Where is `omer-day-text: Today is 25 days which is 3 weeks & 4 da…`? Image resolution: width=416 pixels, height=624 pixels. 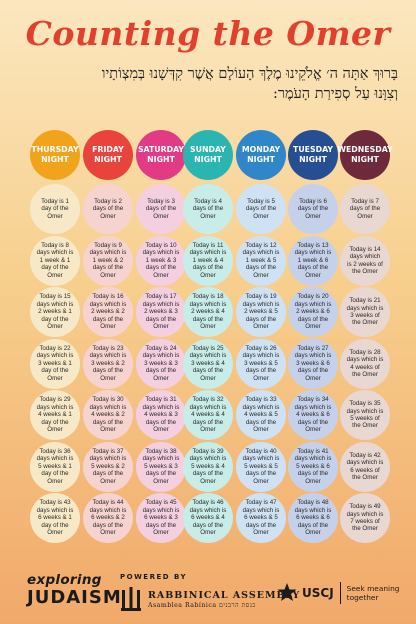 omer-day-text: Today is 25 days which is 3 weeks & 4 da… is located at coordinates (208, 363).